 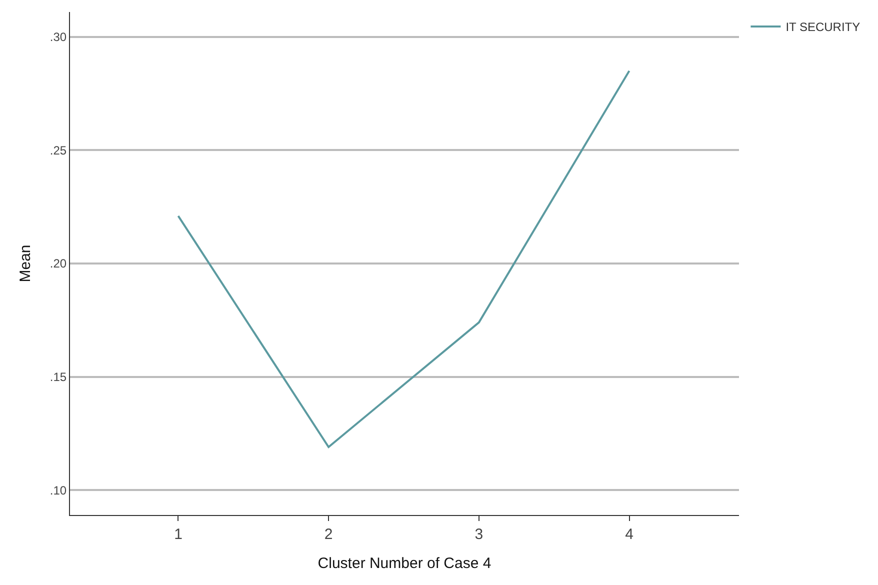 What do you see at coordinates (58, 490) in the screenshot?
I see `y-tick-label: .10` at bounding box center [58, 490].